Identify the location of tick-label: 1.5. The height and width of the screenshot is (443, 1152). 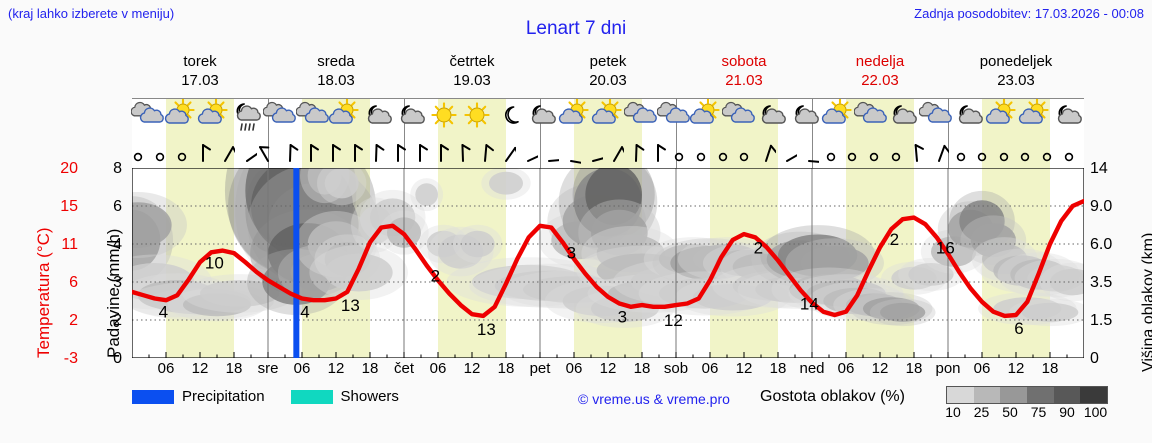
(1101, 320).